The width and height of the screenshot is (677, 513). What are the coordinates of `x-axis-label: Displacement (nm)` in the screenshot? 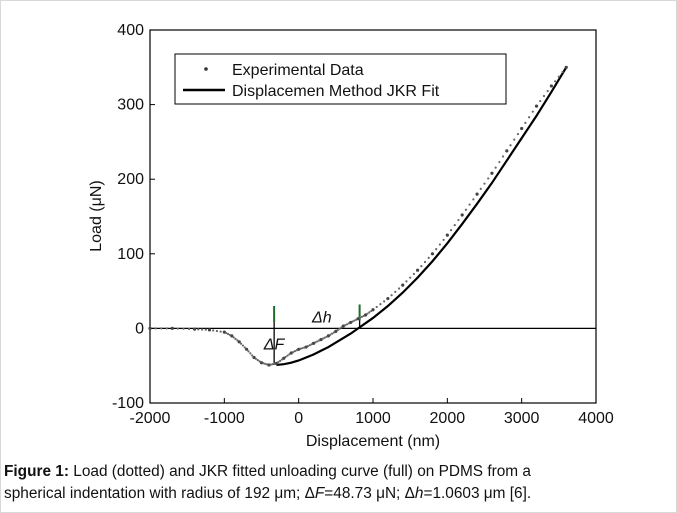 It's located at (373, 441).